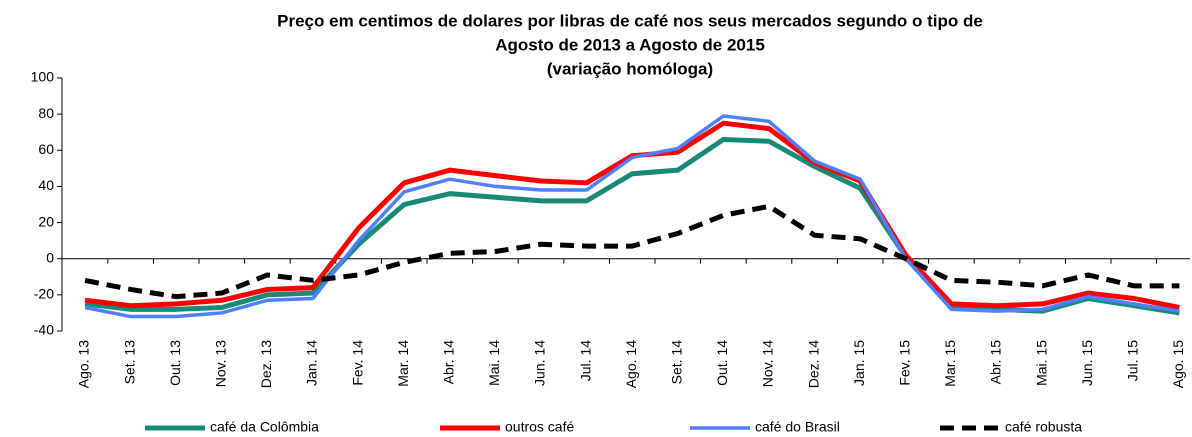  What do you see at coordinates (1043, 427) in the screenshot?
I see `legend-label: café robusta` at bounding box center [1043, 427].